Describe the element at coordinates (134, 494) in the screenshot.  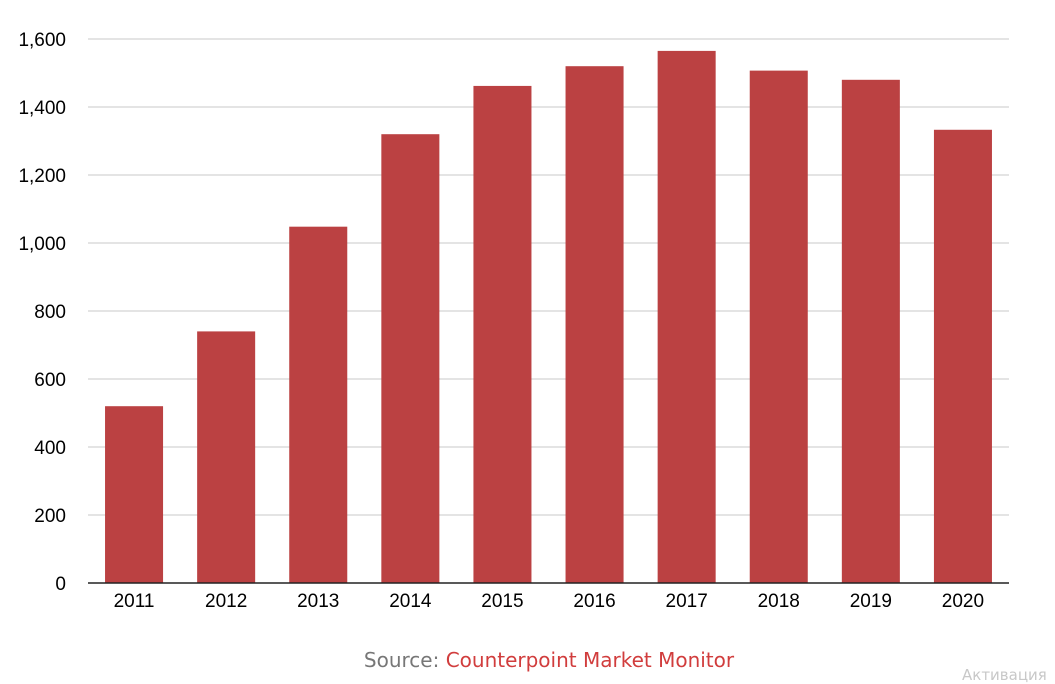
I see `bar-2011` at that location.